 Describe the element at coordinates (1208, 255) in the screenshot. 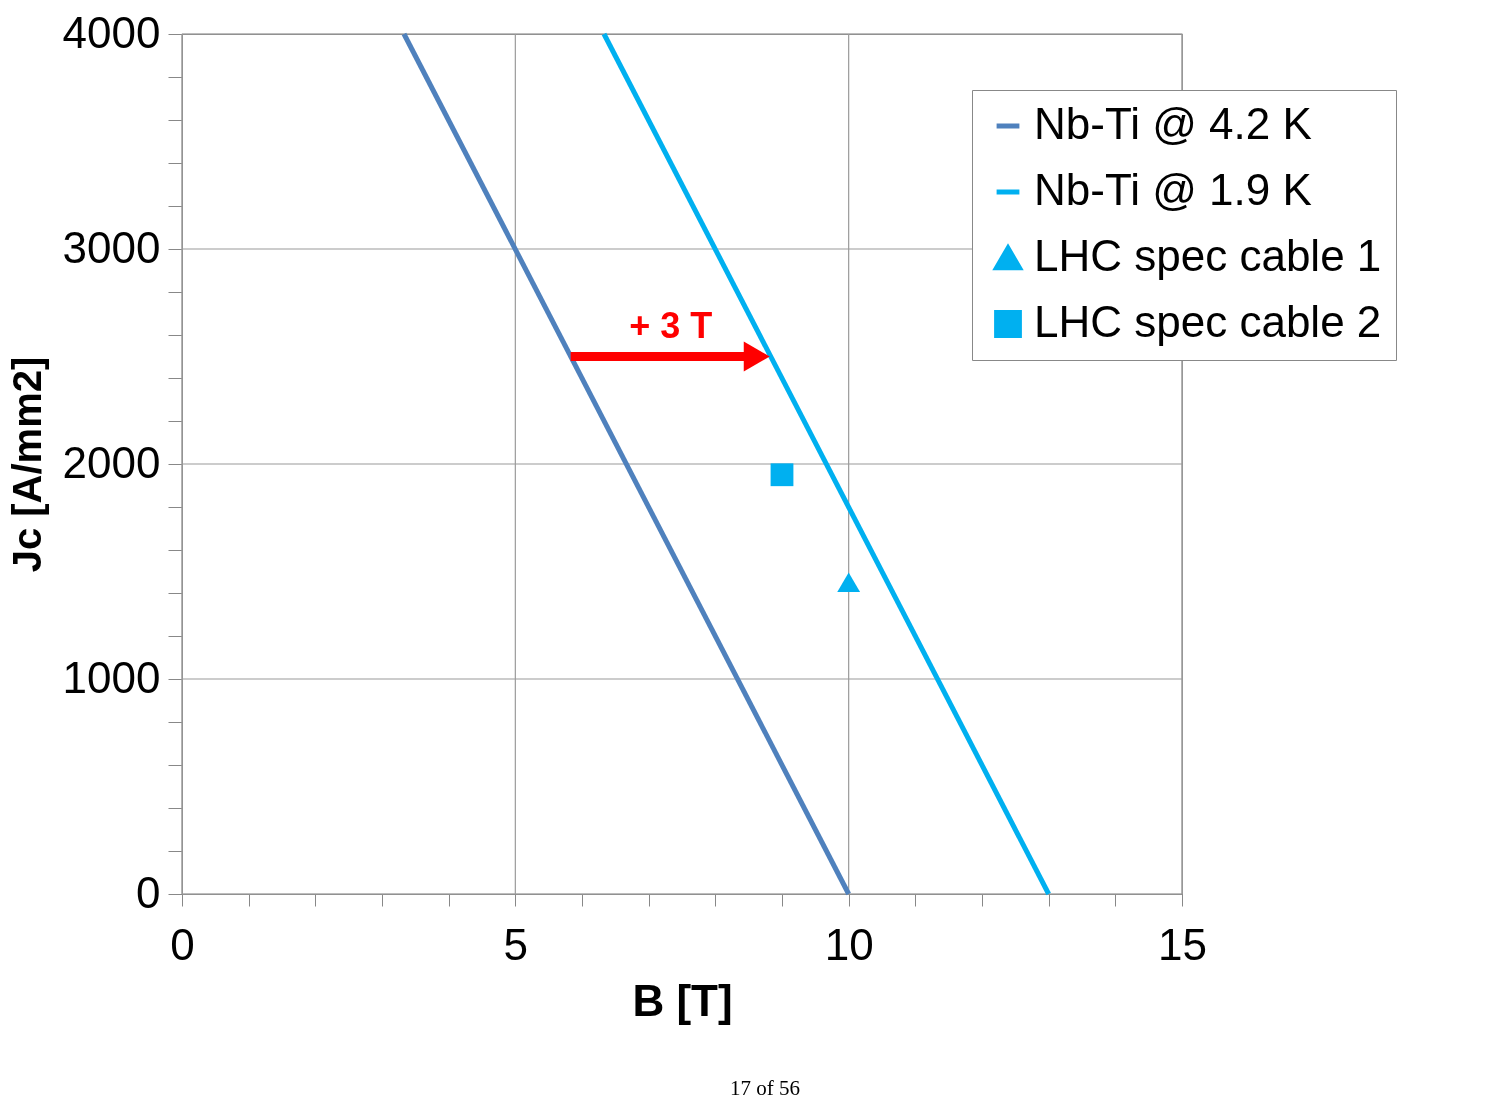

I see `legend-label: LHC spec cable 1` at that location.